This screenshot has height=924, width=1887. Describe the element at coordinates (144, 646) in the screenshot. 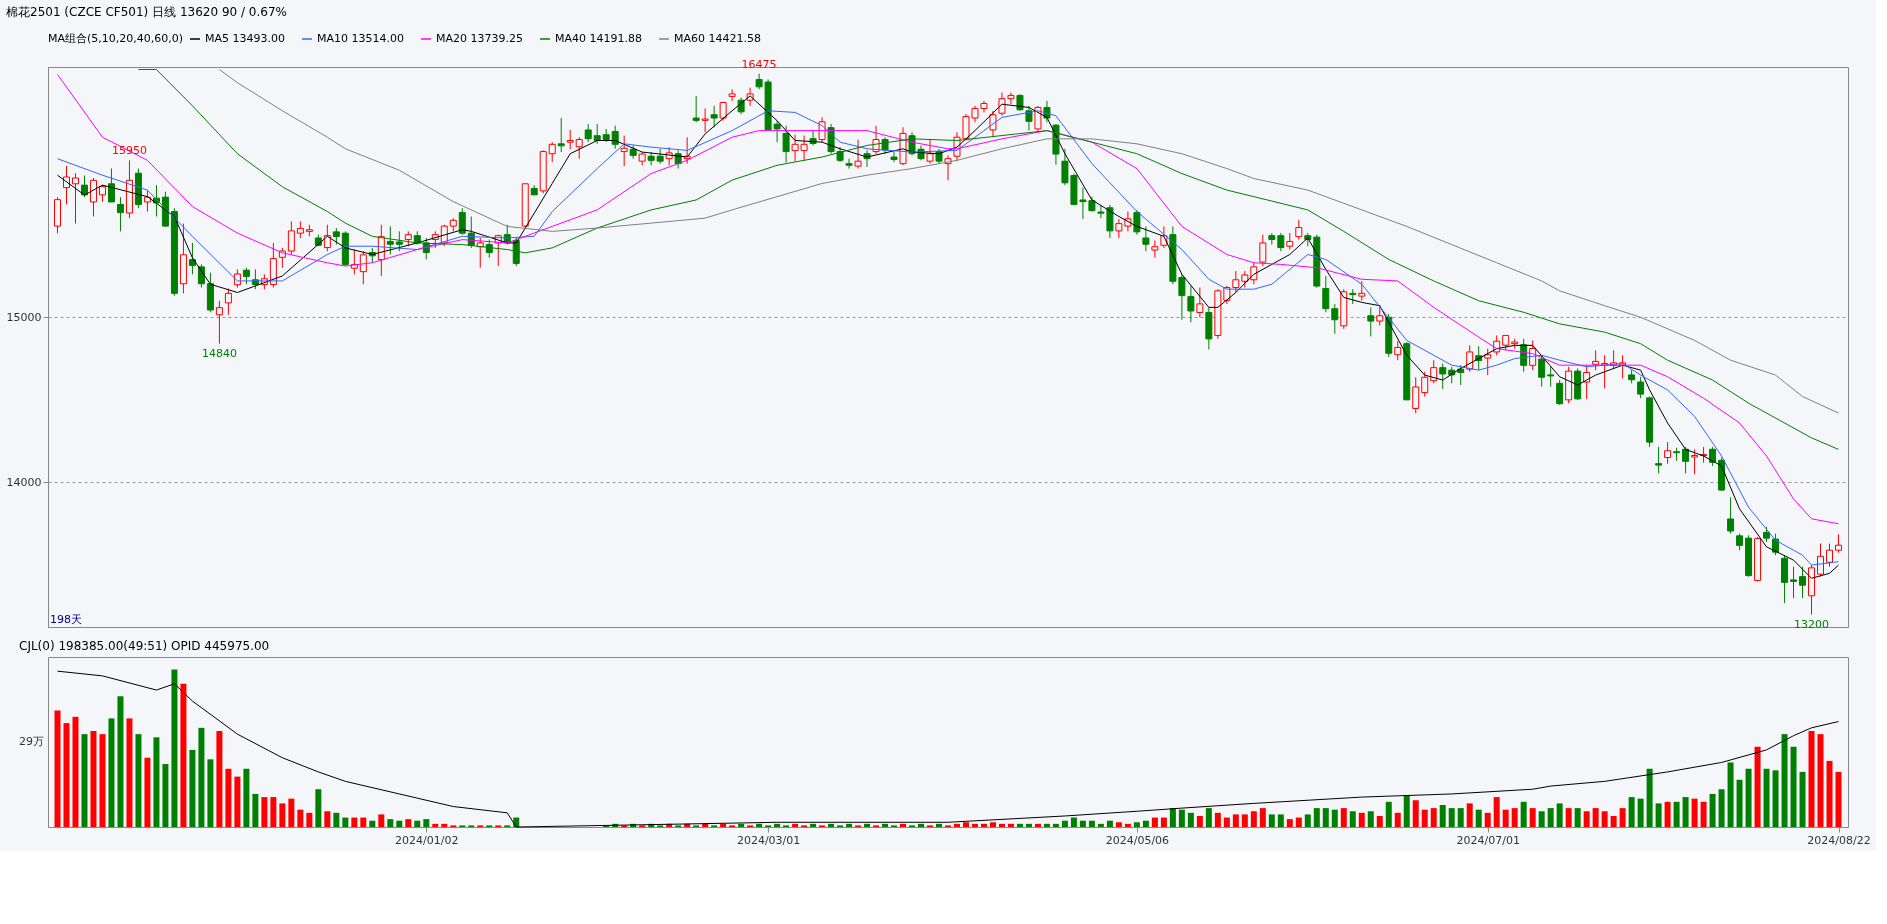

I see `chart-title: CJL(0) 198385.00(49:51) OPID 445975.00` at that location.